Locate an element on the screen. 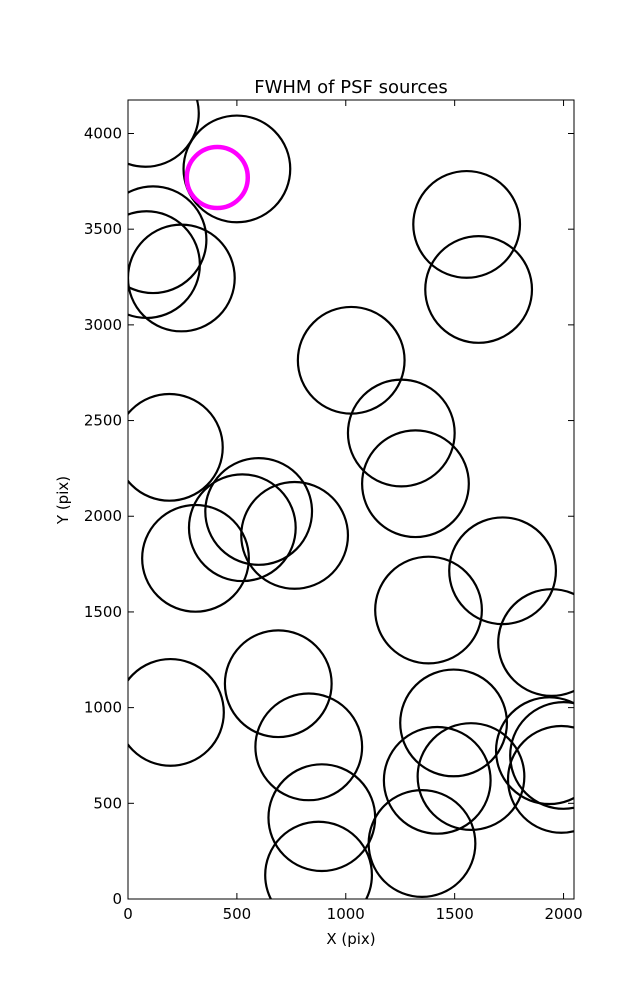 The width and height of the screenshot is (637, 1005). y-tick-label: 1500 is located at coordinates (103, 612).